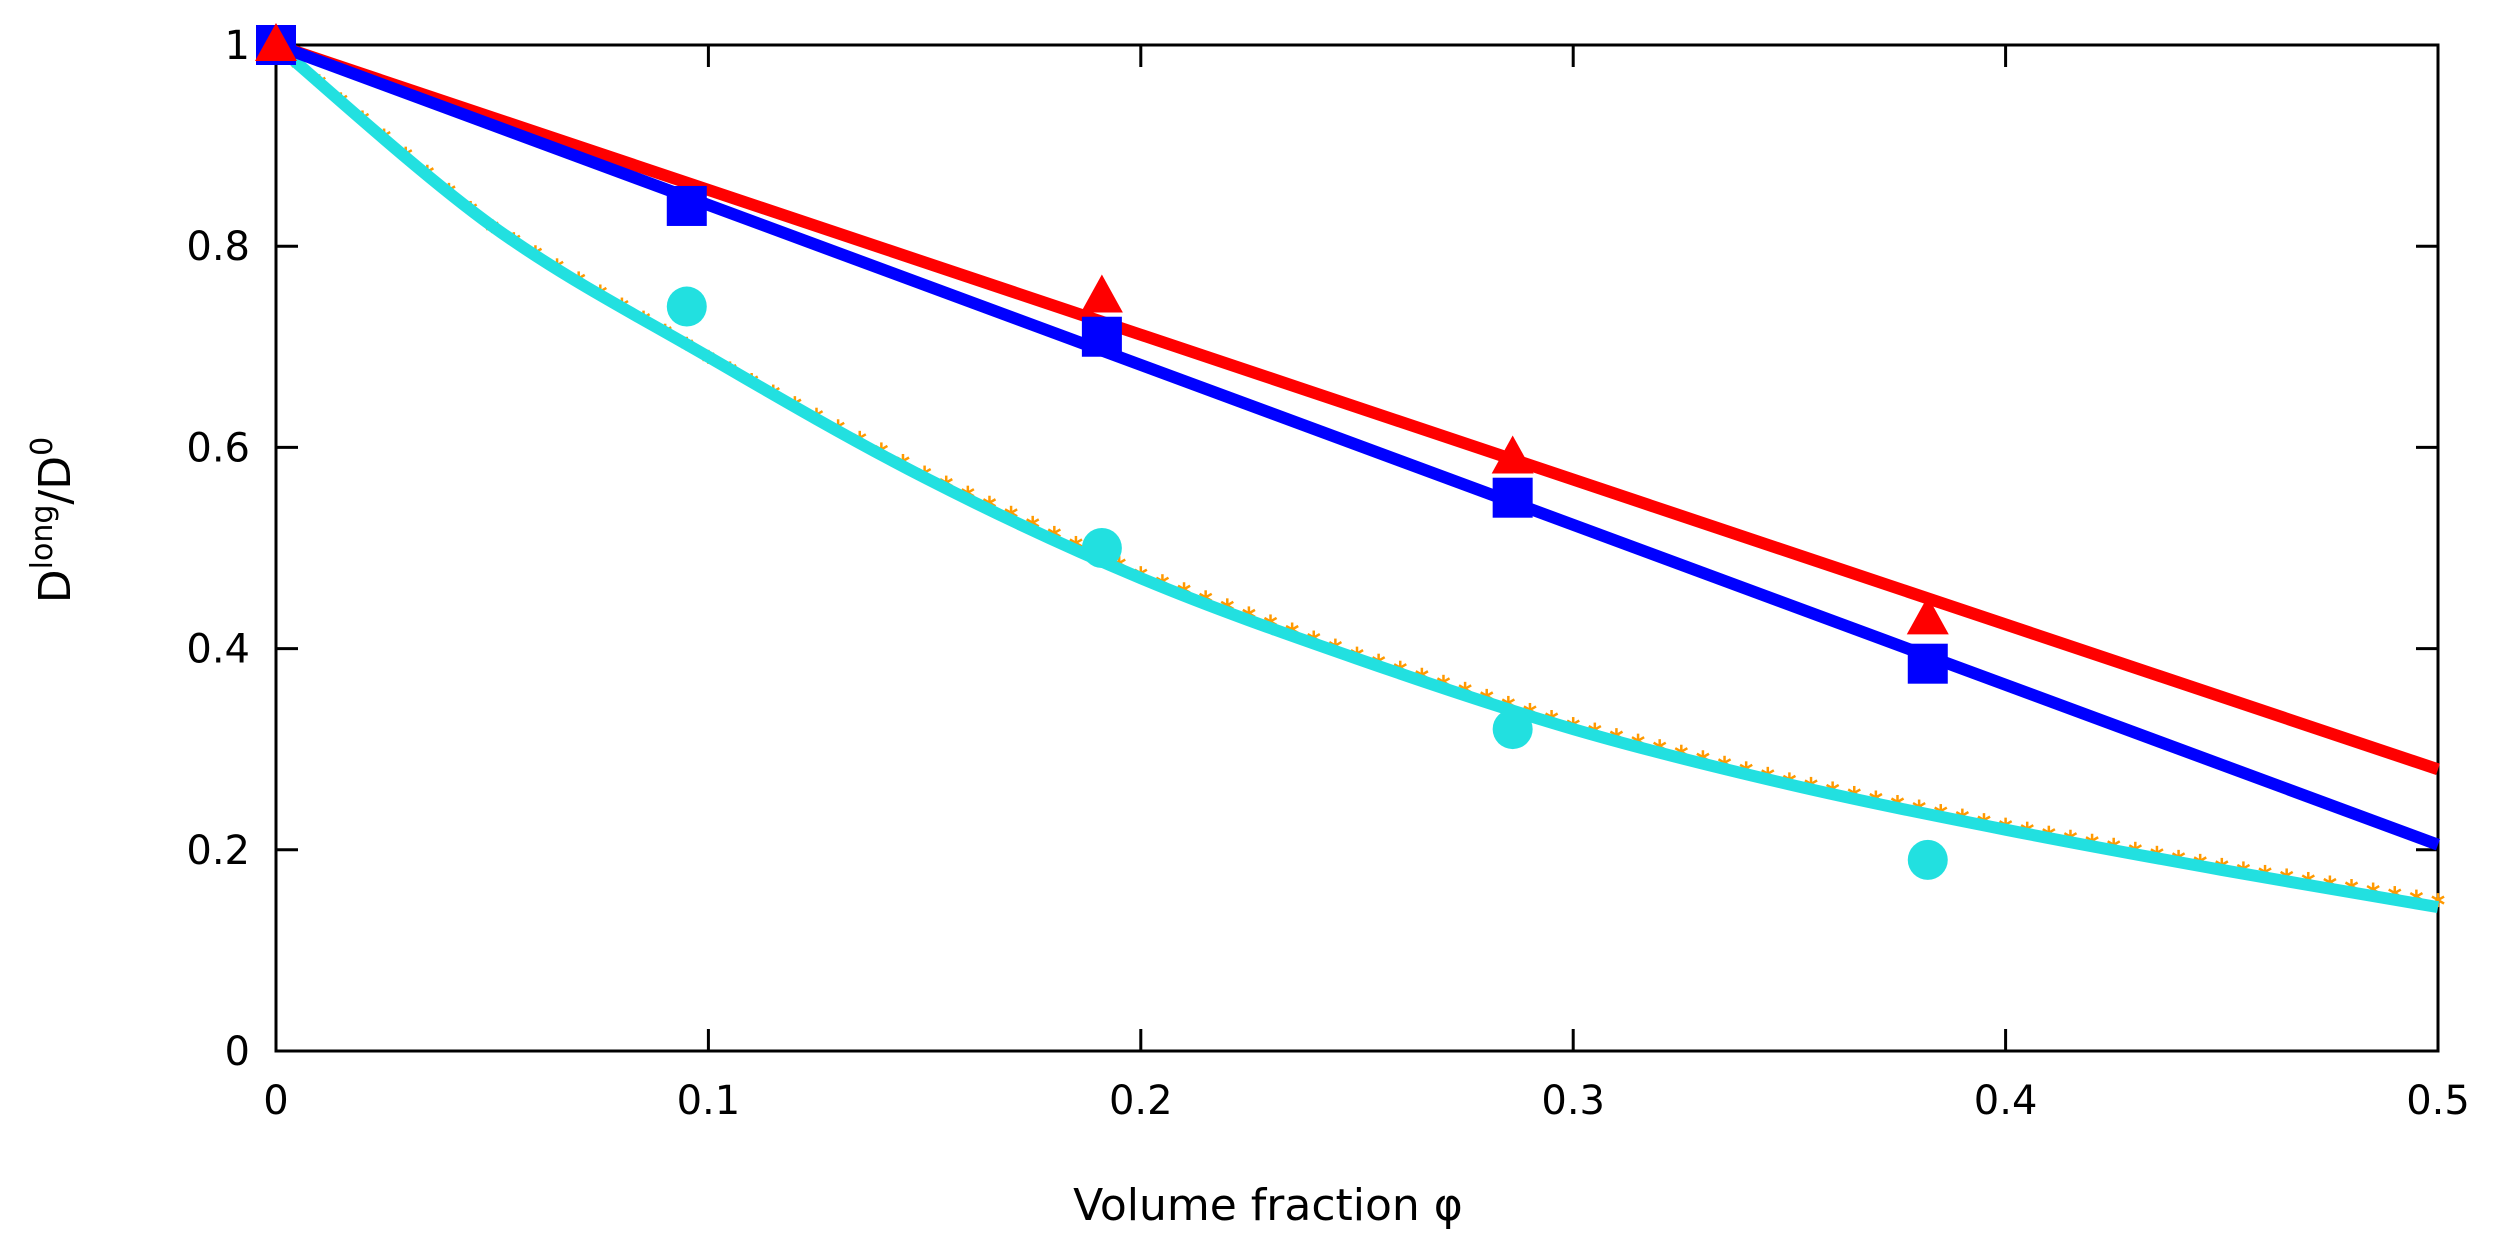  Describe the element at coordinates (218, 650) in the screenshot. I see `y-tick-label: 0.4` at that location.